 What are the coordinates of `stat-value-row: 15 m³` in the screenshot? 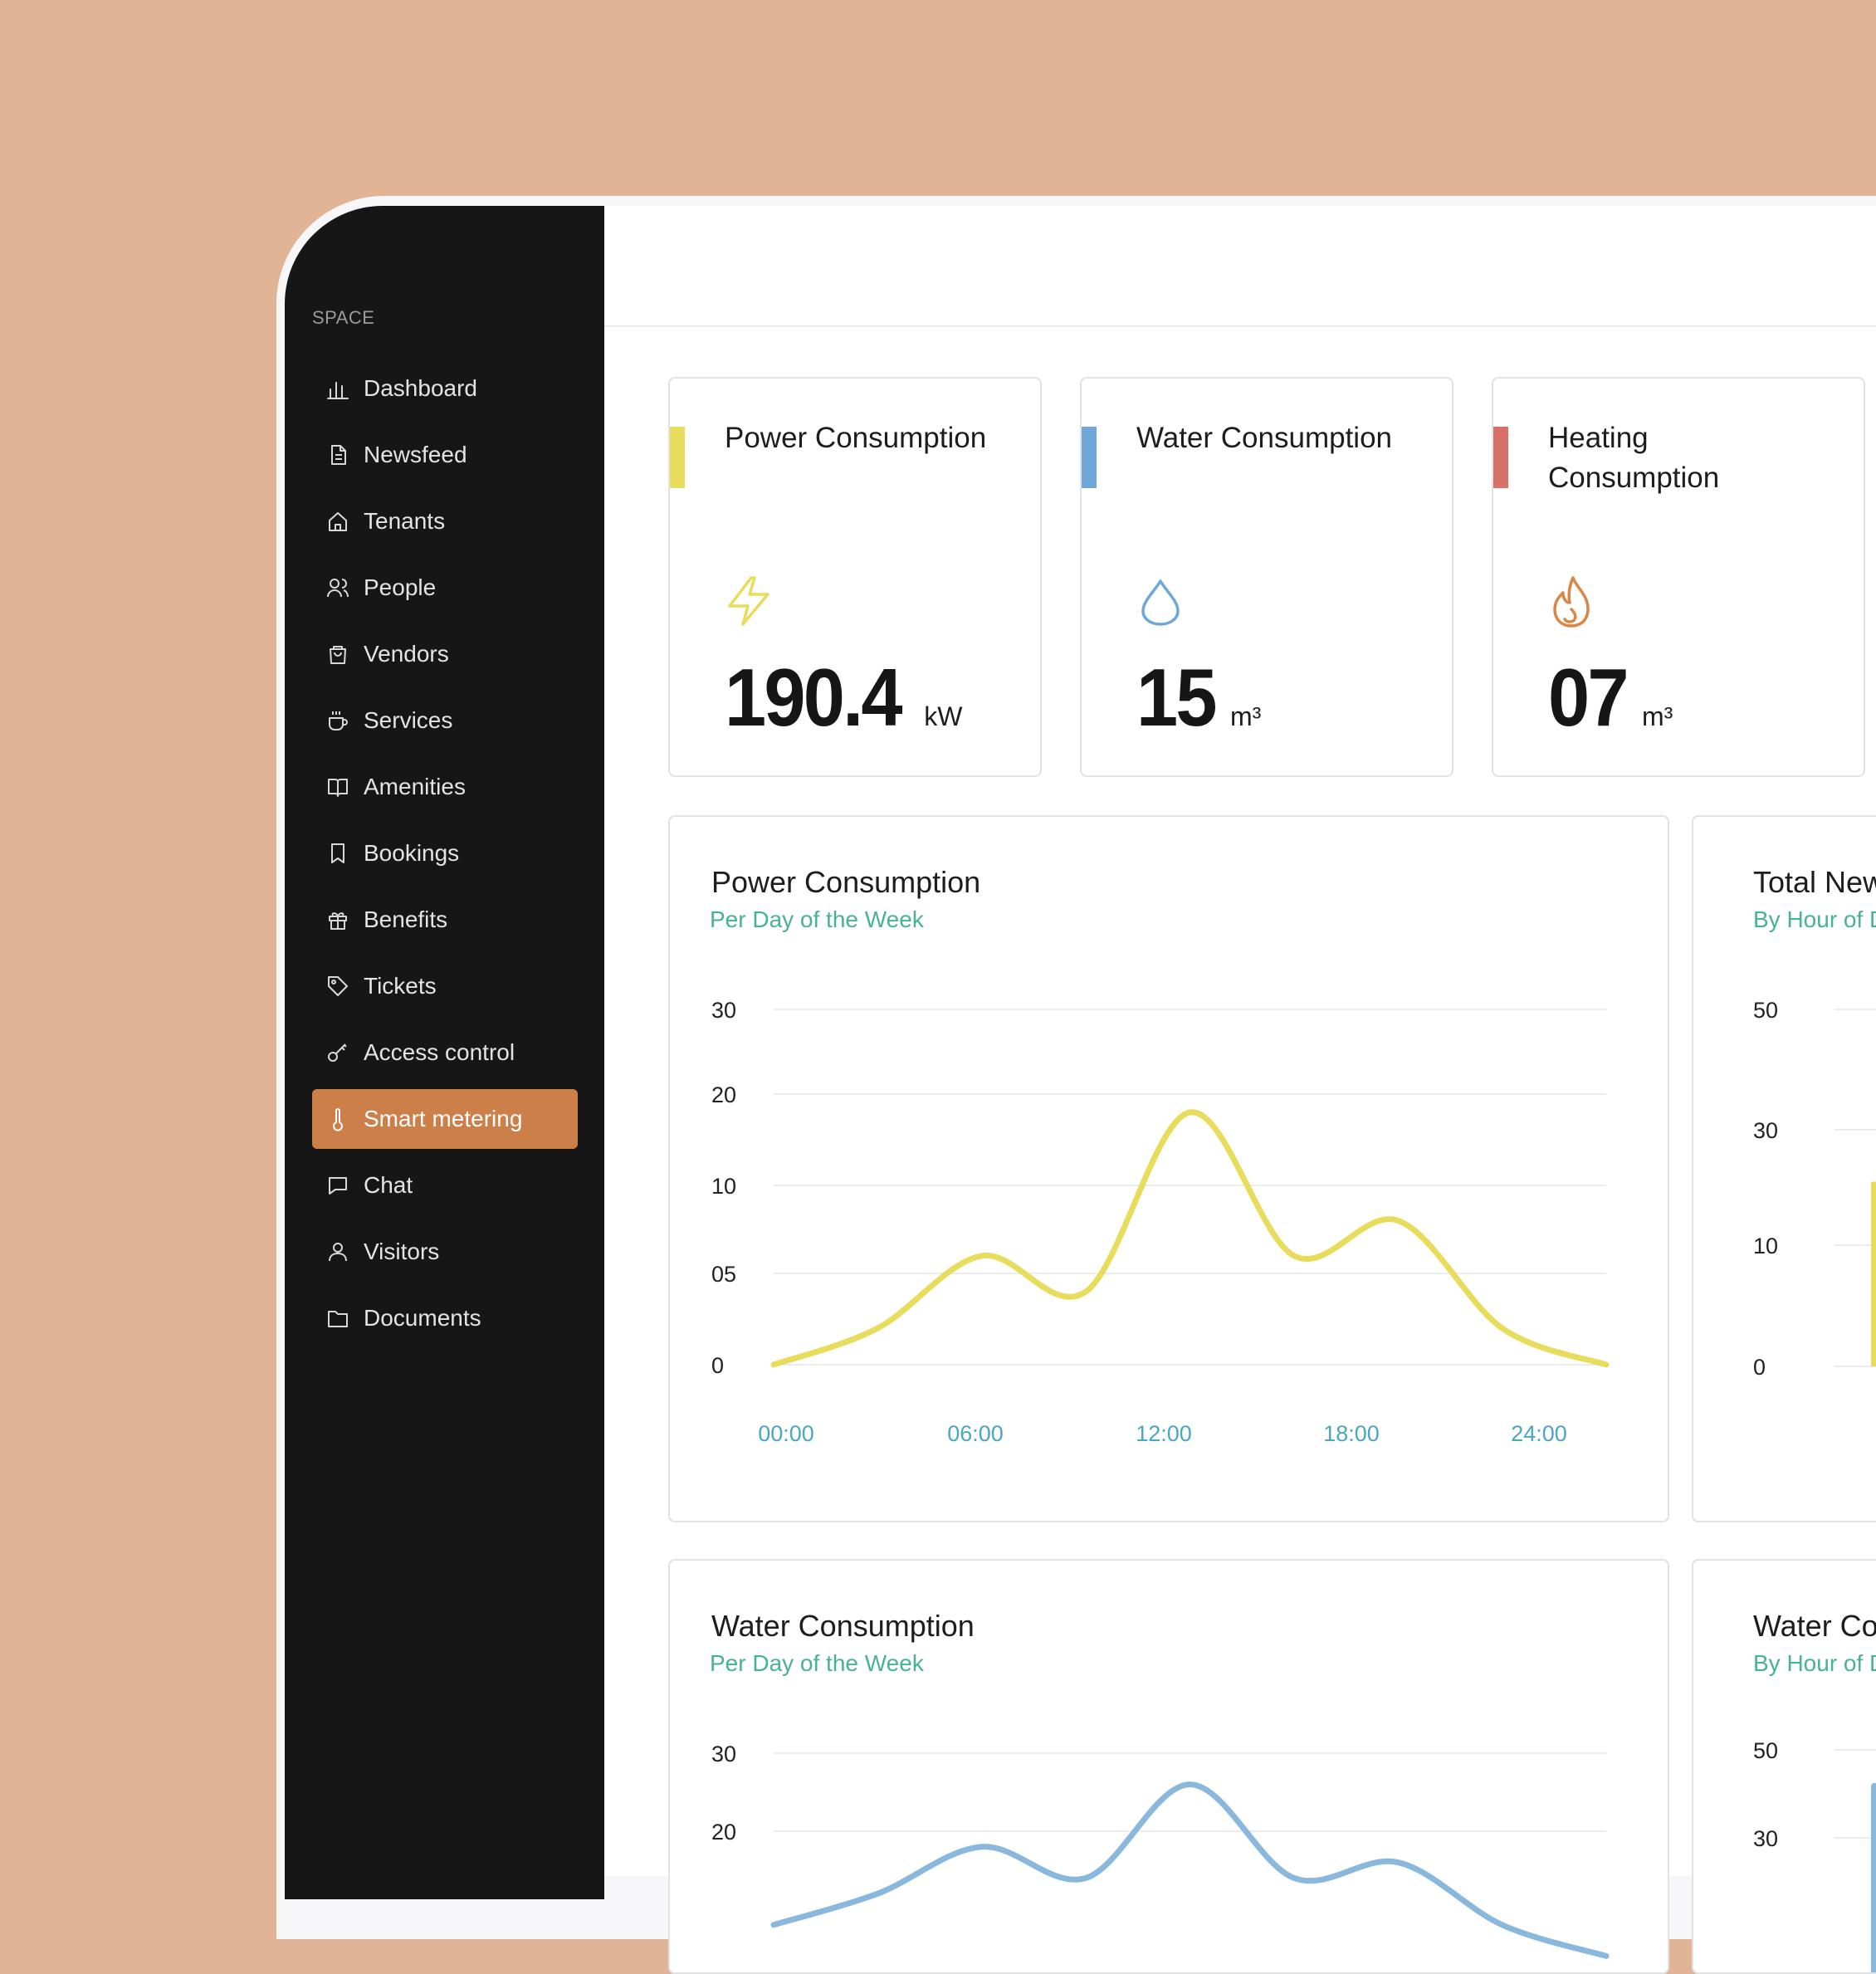 It's located at (1198, 698).